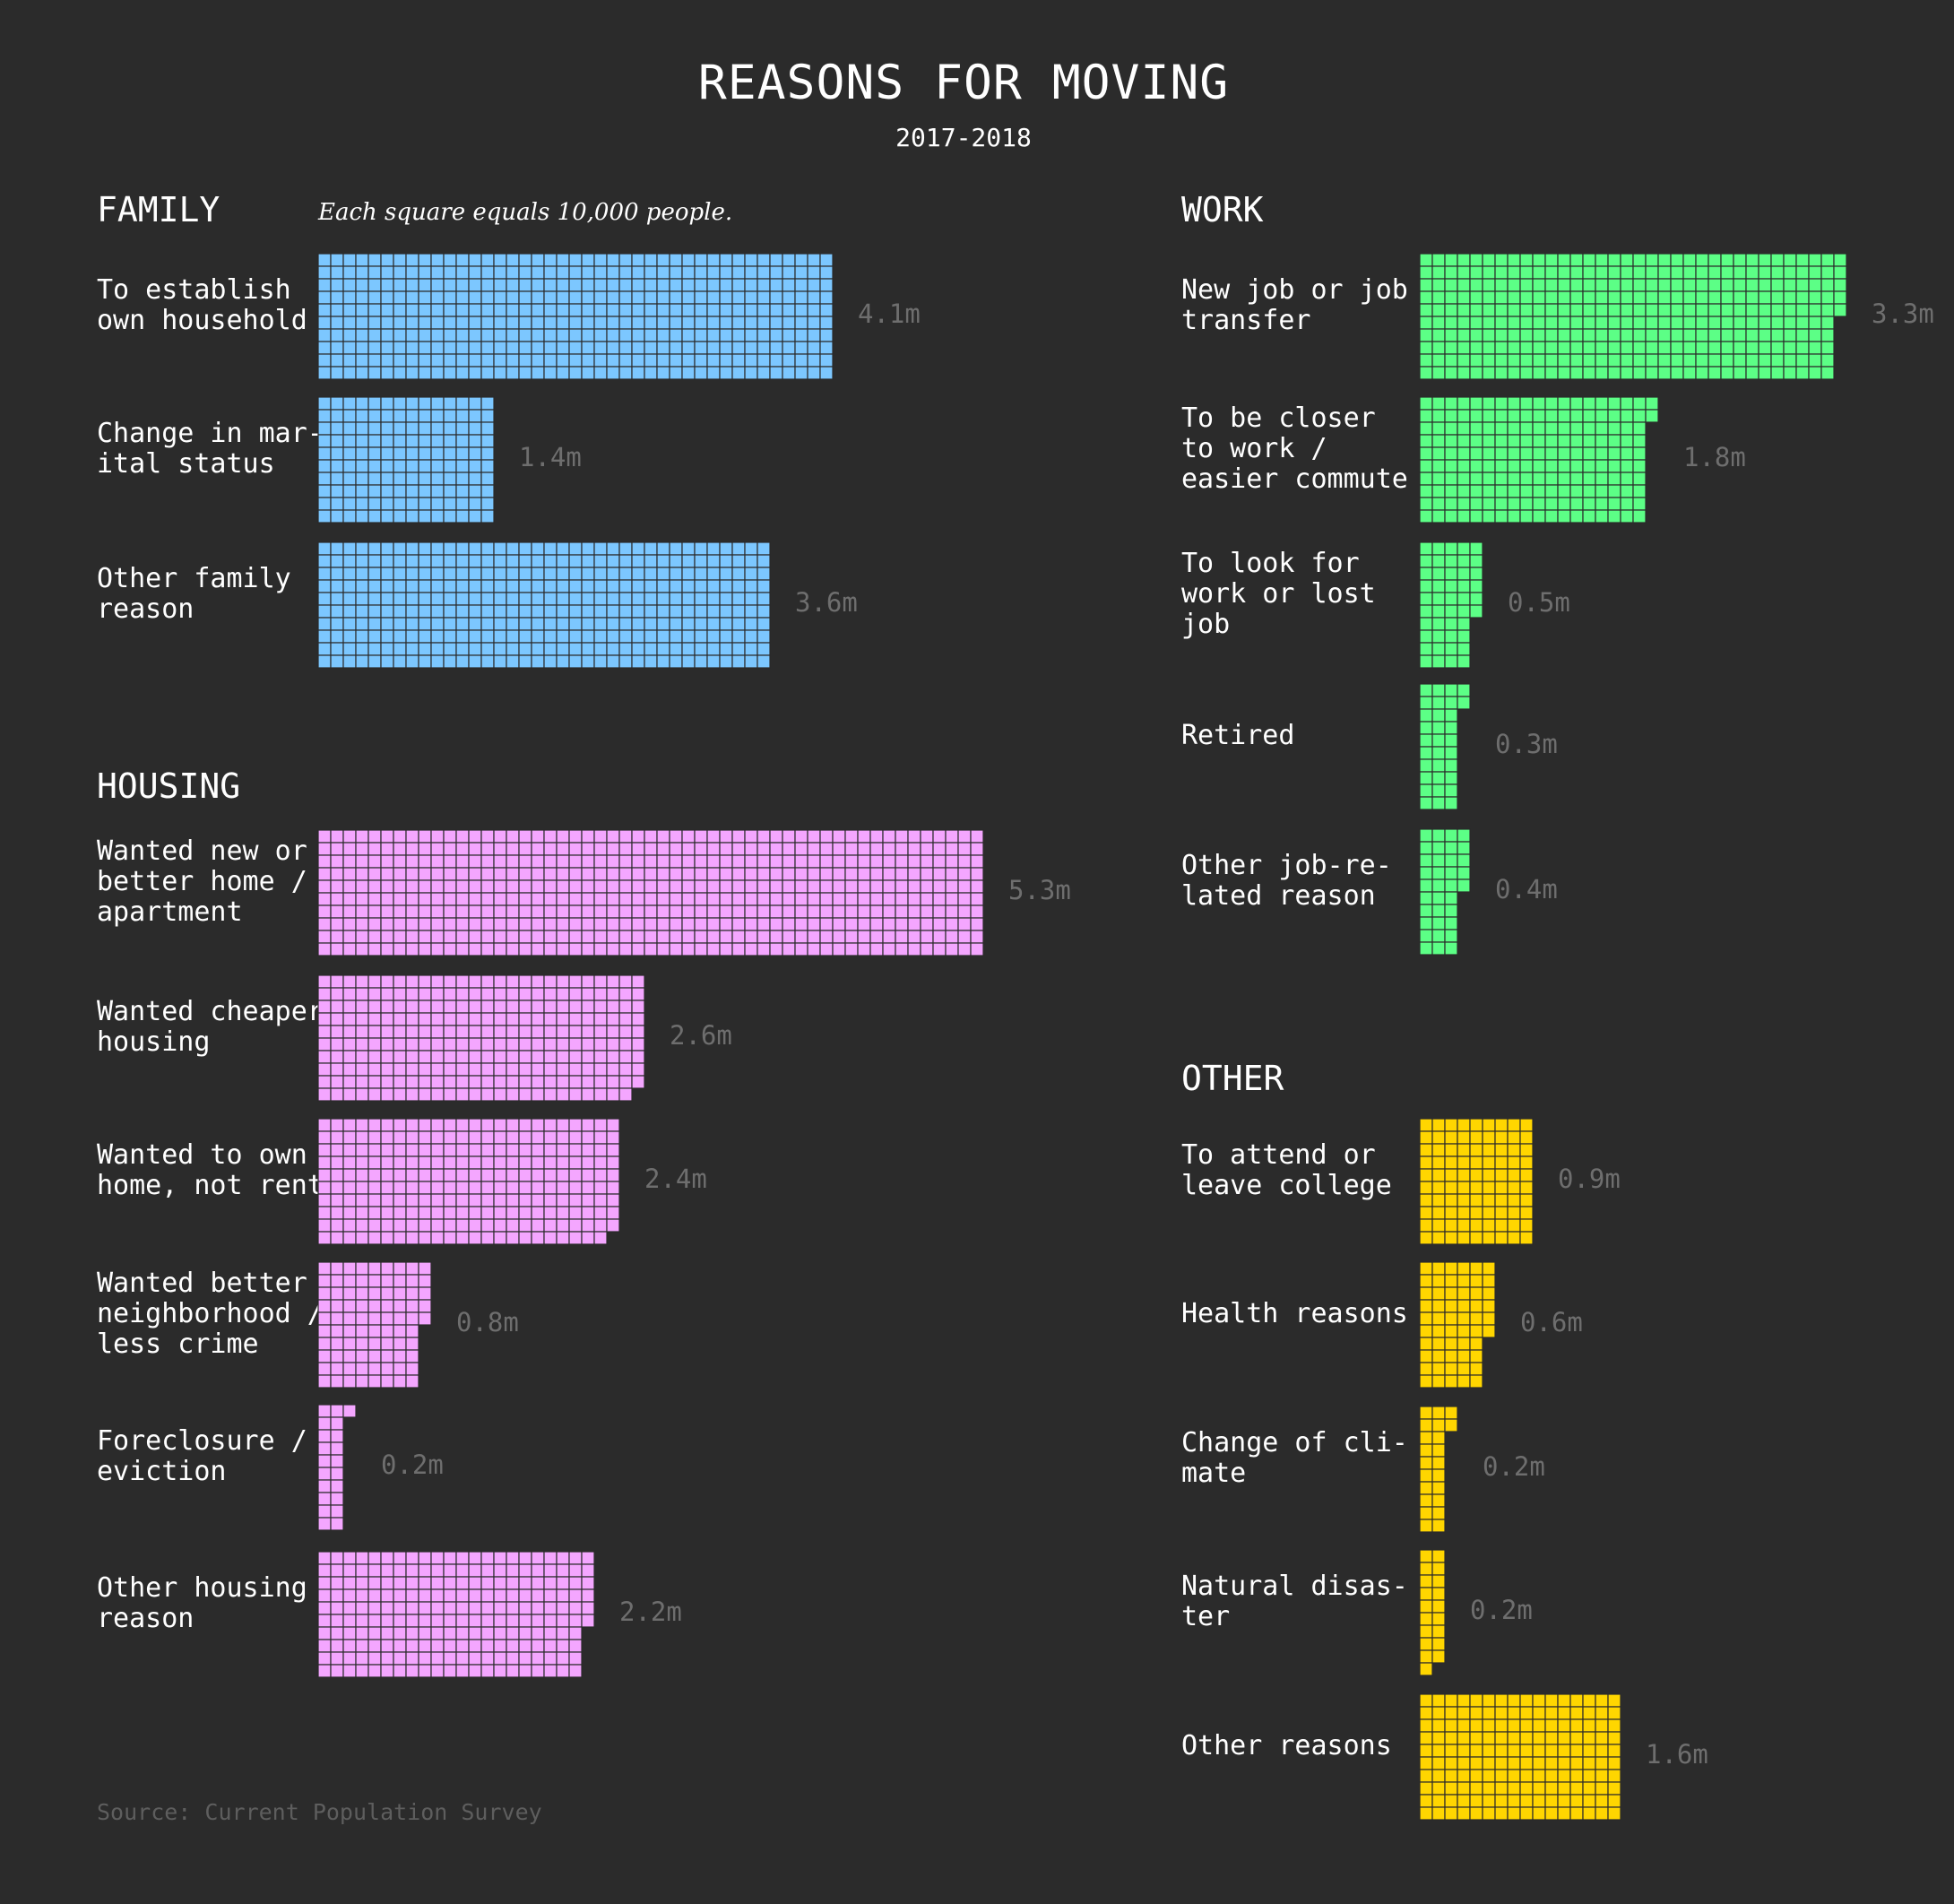 Image resolution: width=1954 pixels, height=1904 pixels. Describe the element at coordinates (1238, 735) in the screenshot. I see `row-label: Retired` at that location.